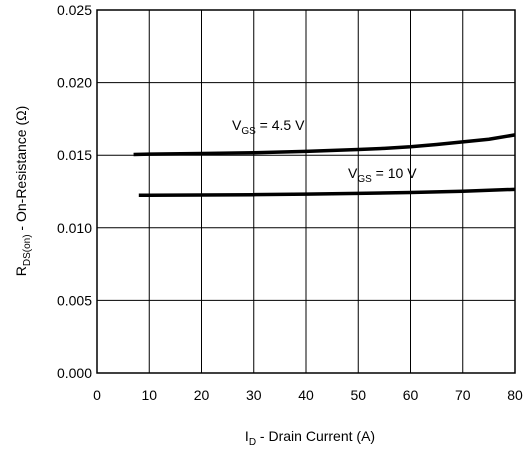  Describe the element at coordinates (310, 438) in the screenshot. I see `x-axis-label: ID - Drain Current (A)` at that location.